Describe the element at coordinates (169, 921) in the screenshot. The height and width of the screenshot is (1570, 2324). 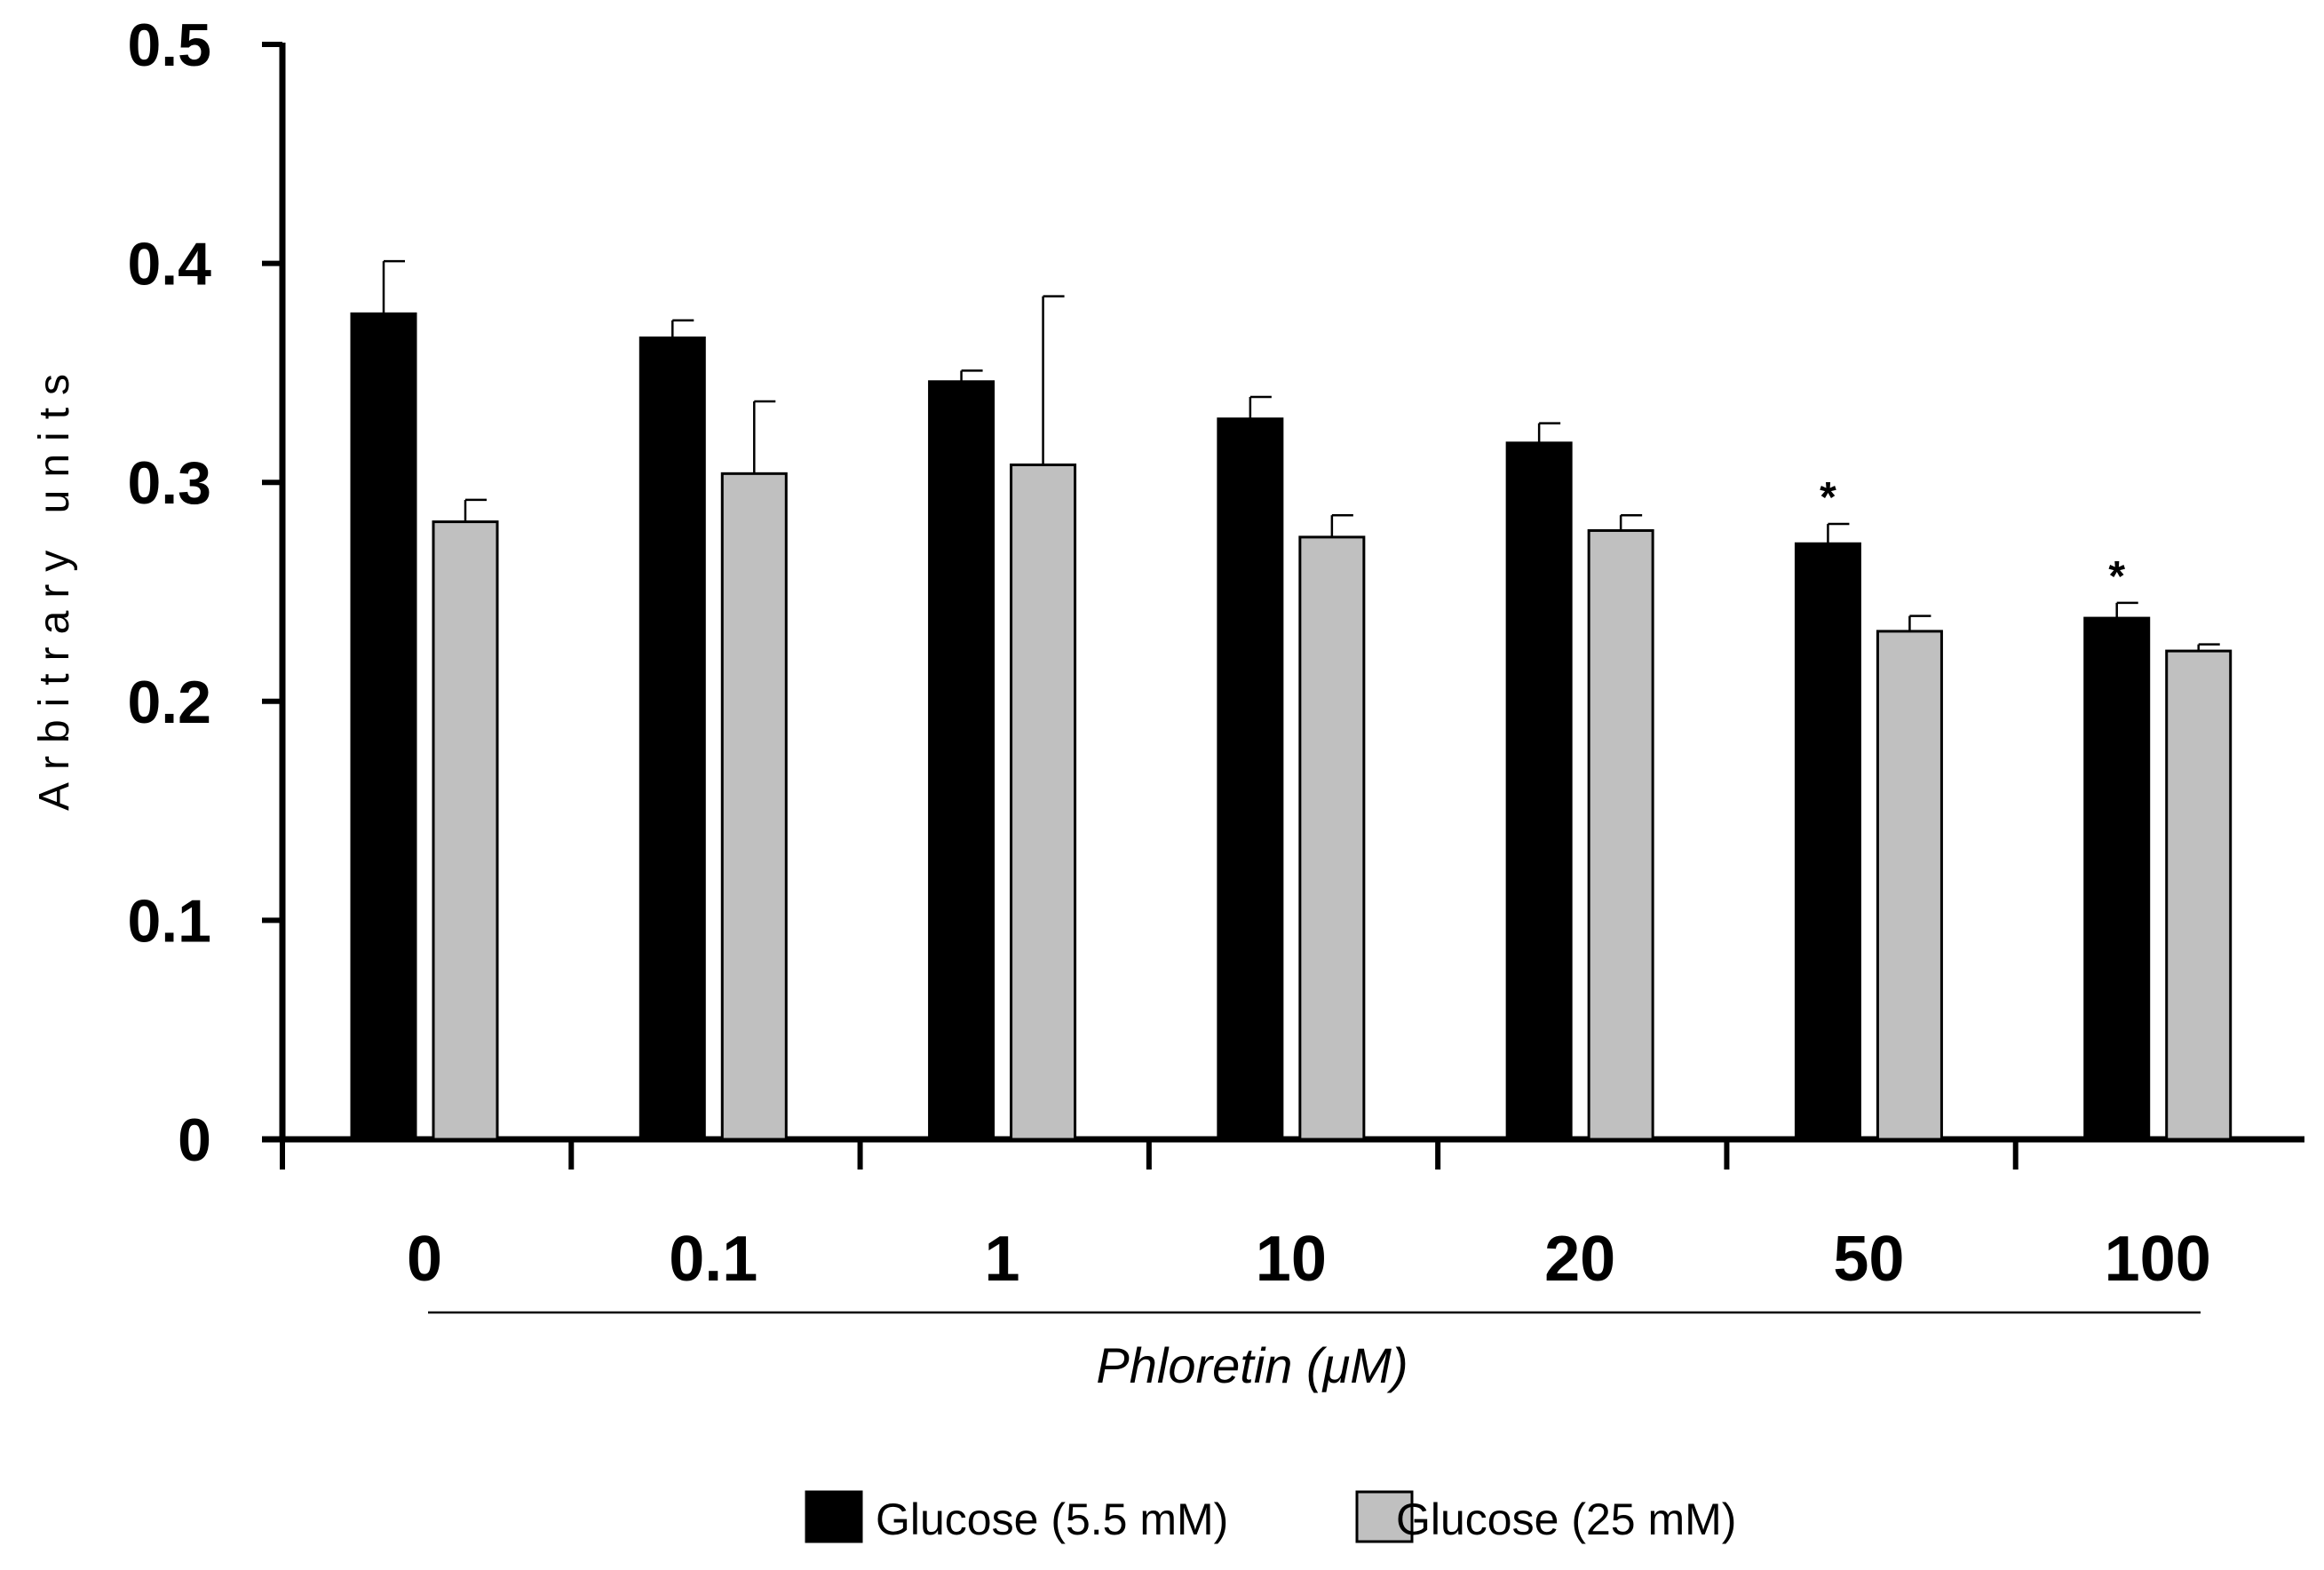
I see `y-tick-label: 0.1` at that location.